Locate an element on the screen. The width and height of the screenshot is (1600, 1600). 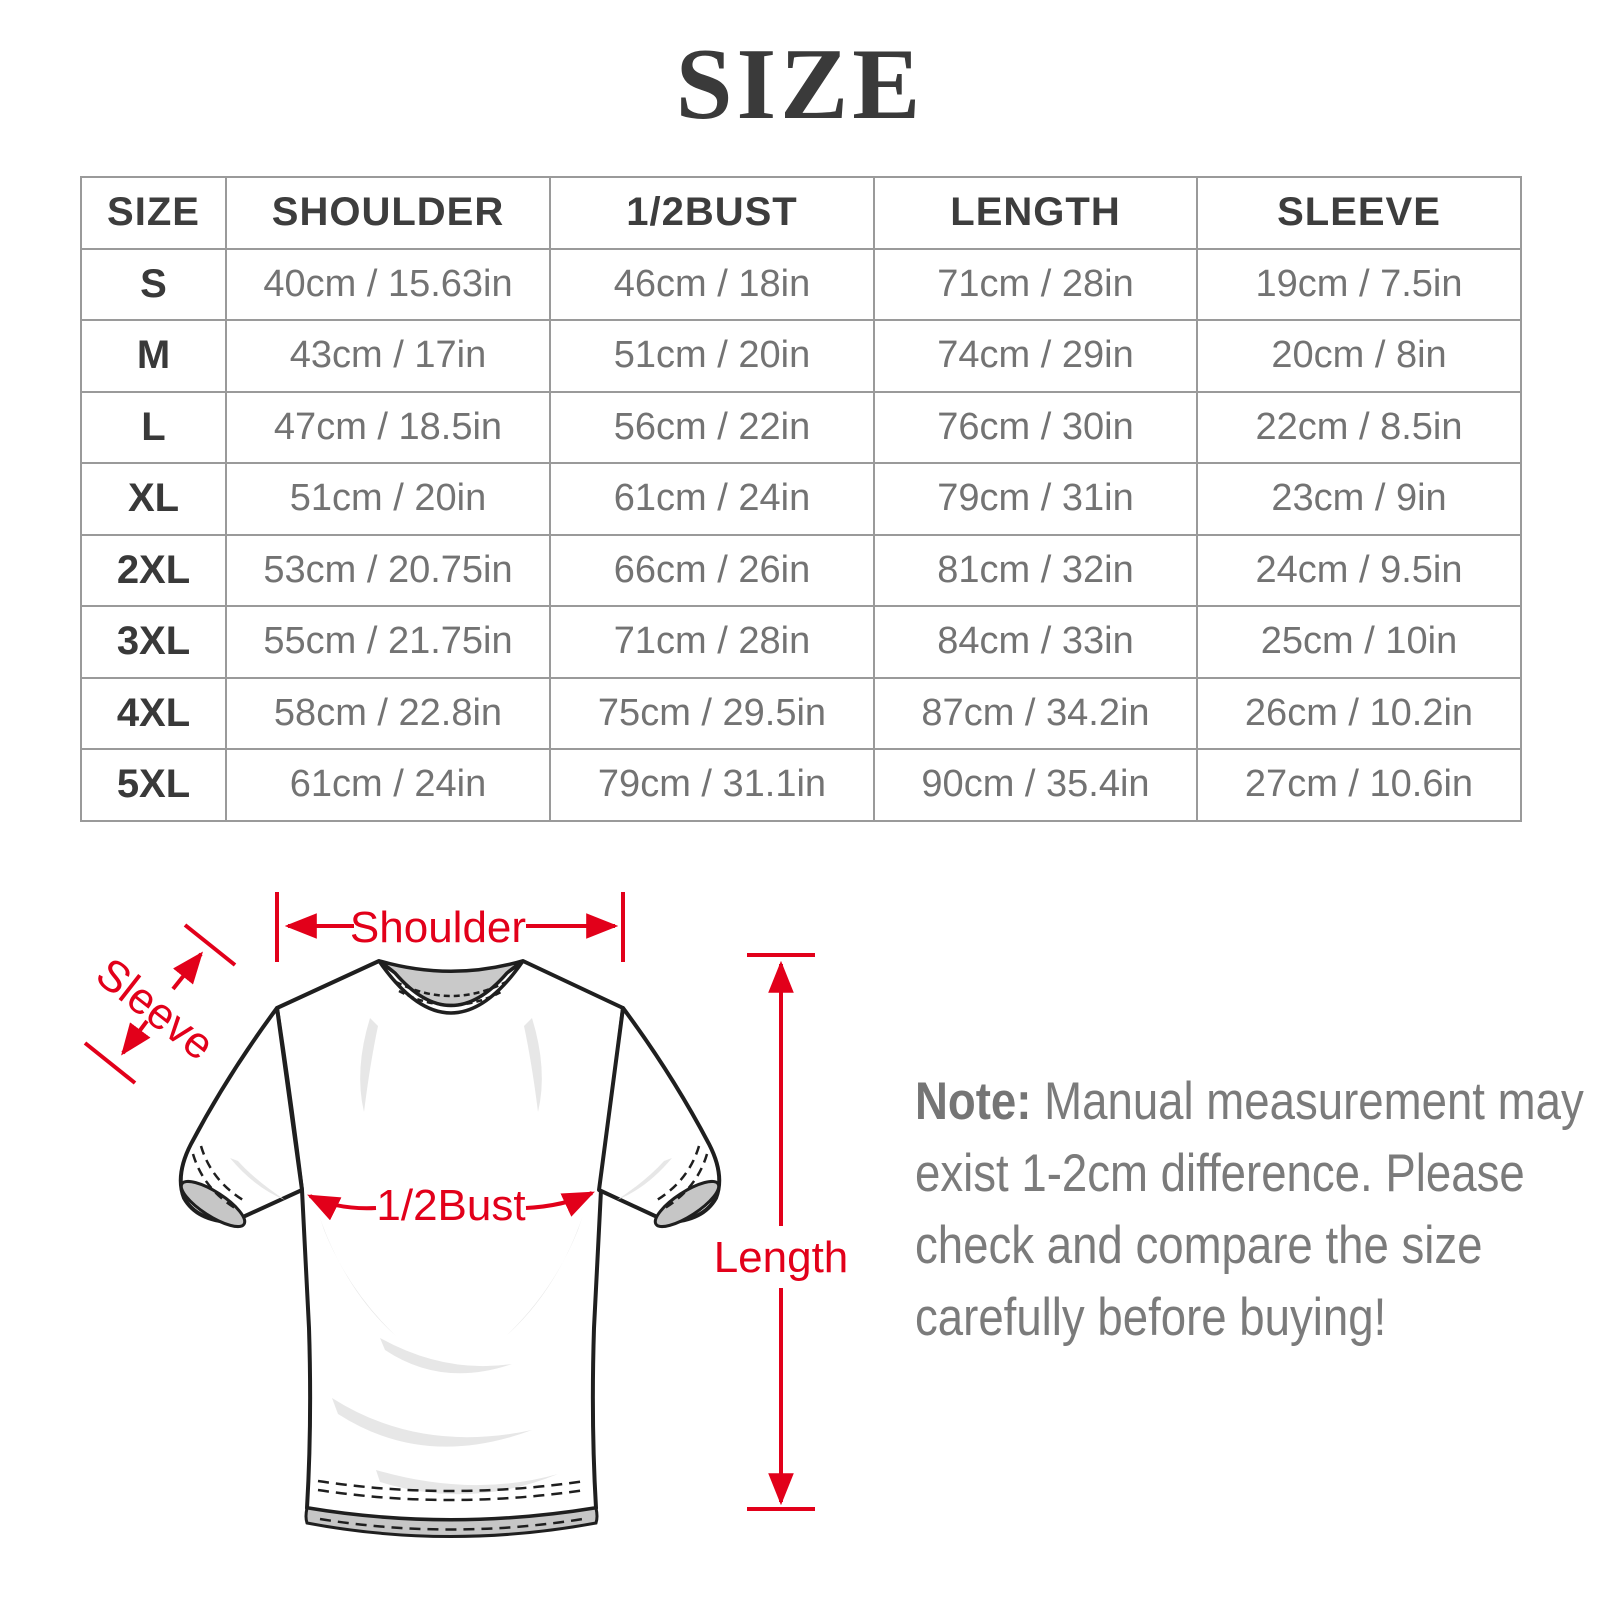
measurement-cell: 76cm / 30in is located at coordinates (1035, 427).